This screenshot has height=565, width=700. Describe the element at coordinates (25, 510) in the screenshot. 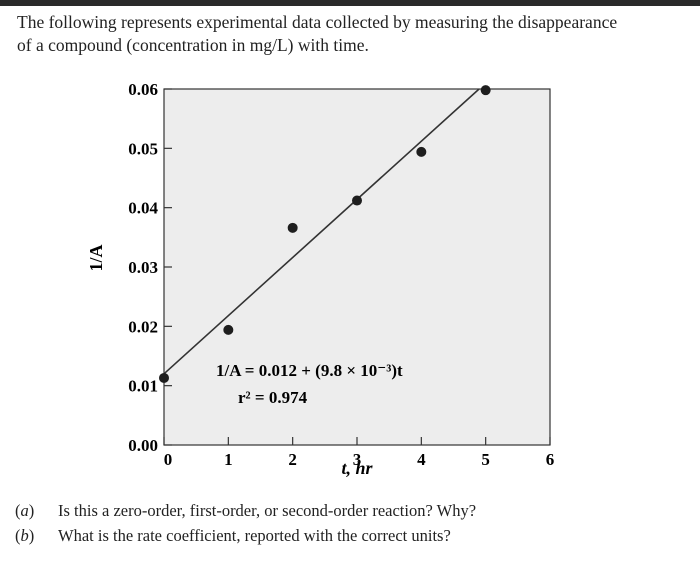

I see `question-a-label: (a)` at that location.